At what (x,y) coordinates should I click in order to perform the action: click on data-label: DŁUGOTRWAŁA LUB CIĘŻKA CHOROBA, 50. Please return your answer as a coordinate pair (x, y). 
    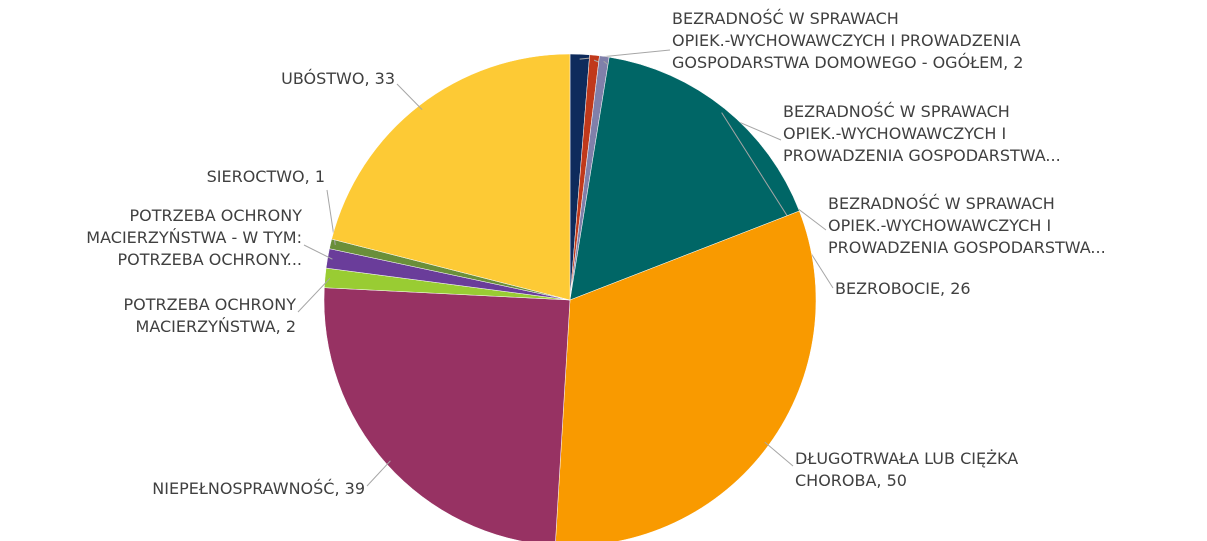
    Looking at the image, I should click on (906, 469).